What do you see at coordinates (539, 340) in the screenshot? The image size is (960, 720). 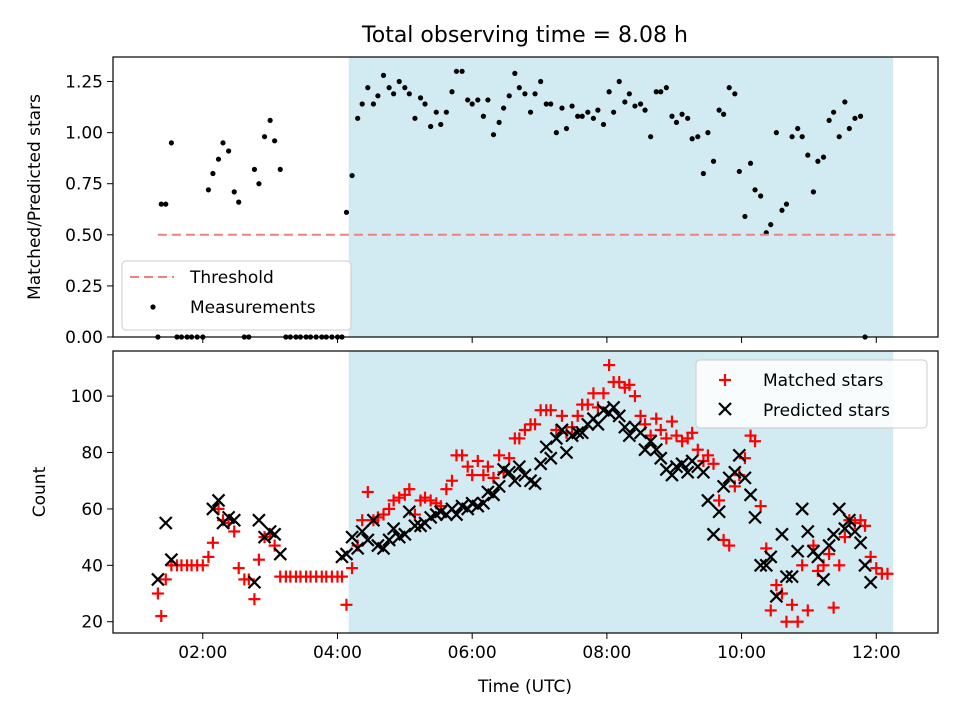 I see `top-x-ticks` at bounding box center [539, 340].